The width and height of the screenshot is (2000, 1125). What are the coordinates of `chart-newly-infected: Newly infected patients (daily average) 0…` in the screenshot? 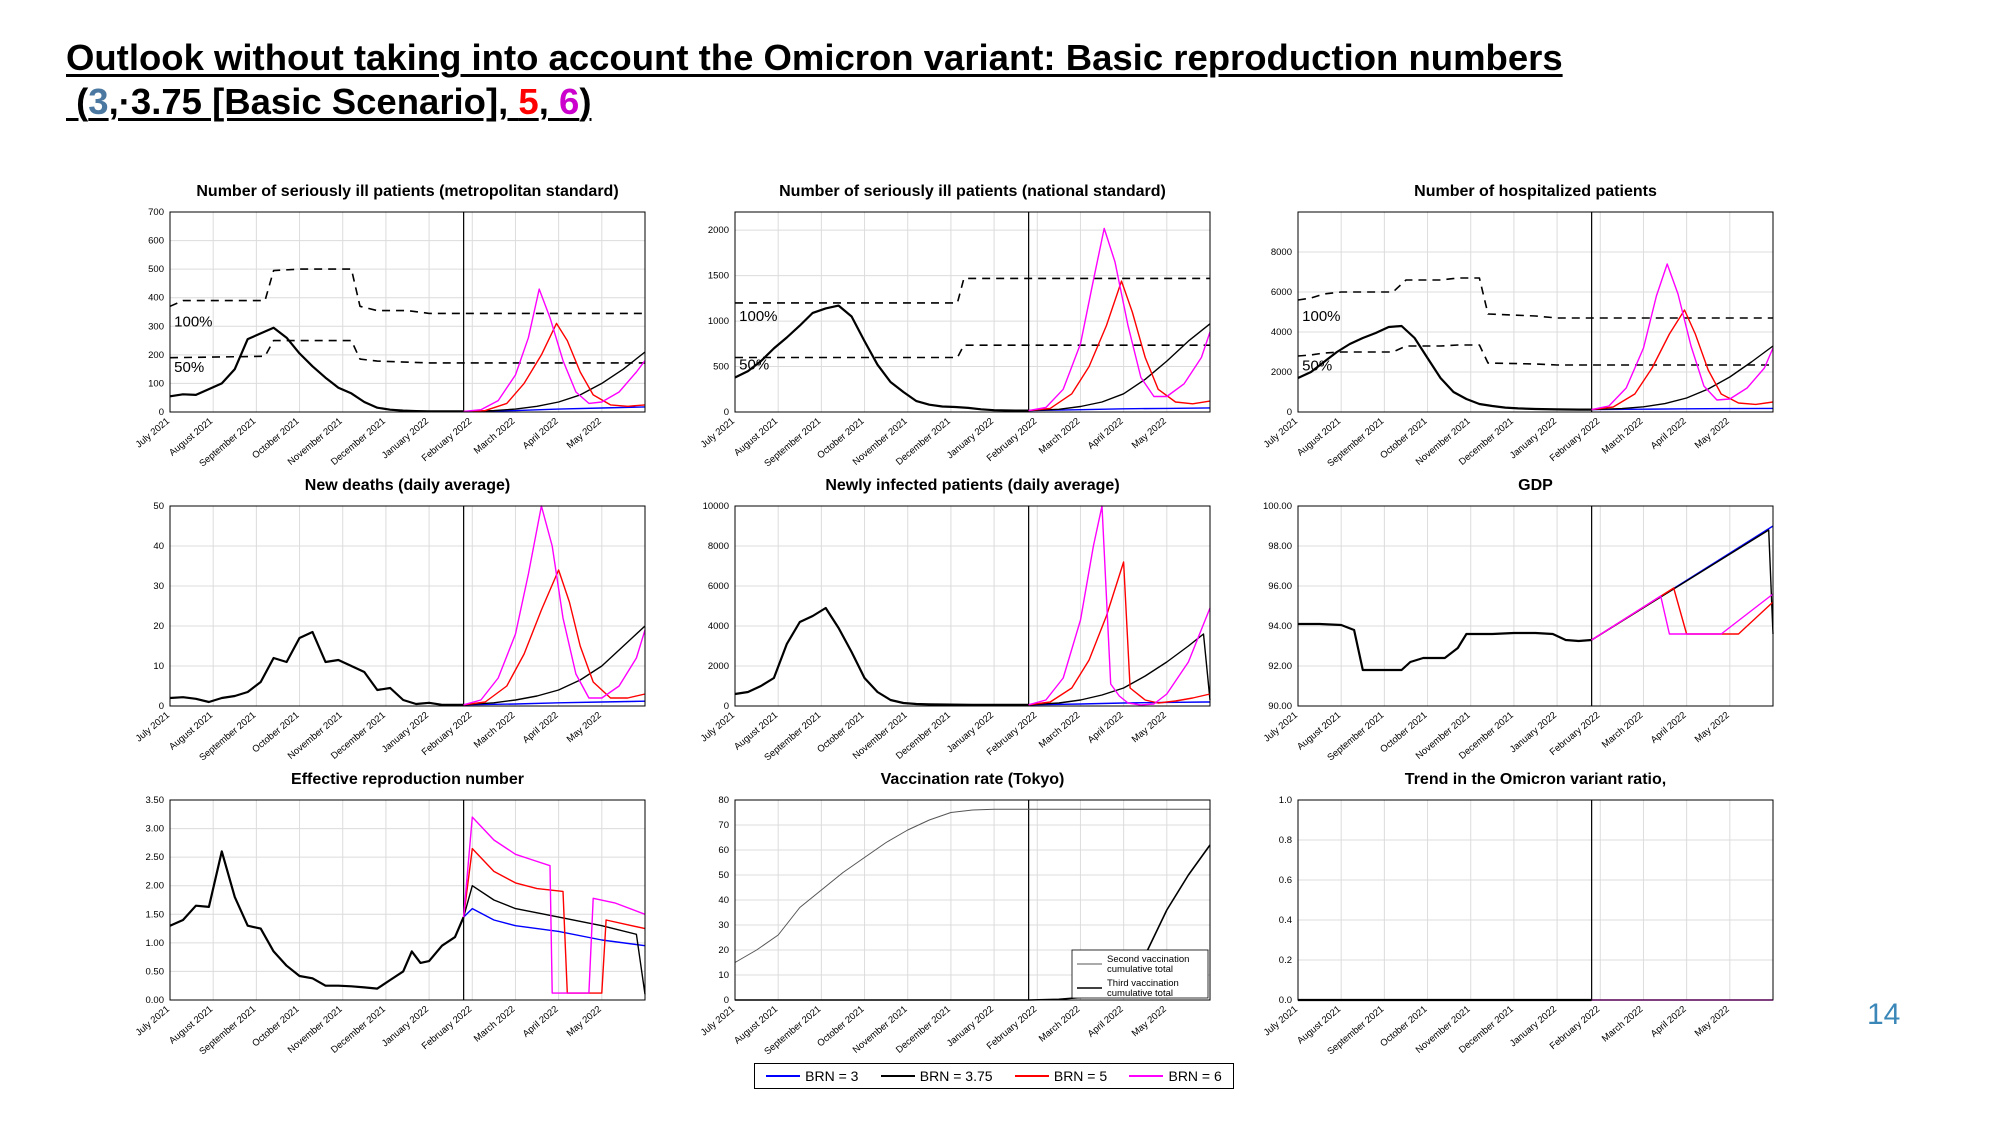 It's located at (955, 620).